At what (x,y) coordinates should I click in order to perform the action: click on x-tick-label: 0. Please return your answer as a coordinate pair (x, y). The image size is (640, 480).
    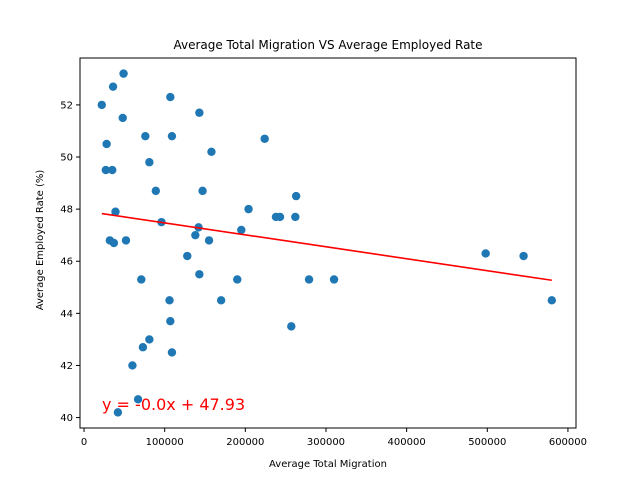
    Looking at the image, I should click on (84, 442).